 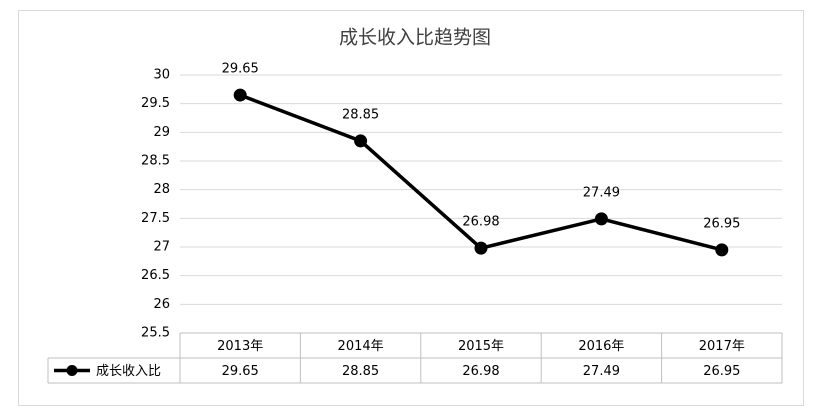 I want to click on data-label: 29.65, so click(x=240, y=69).